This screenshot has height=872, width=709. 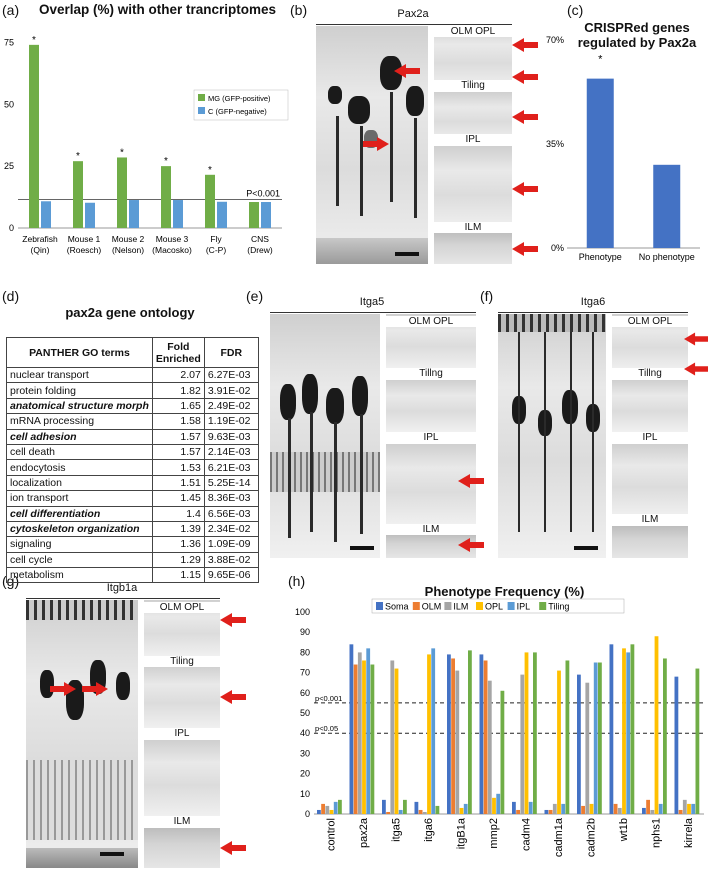 What do you see at coordinates (555, 40) in the screenshot?
I see `y-tick-label: 70%` at bounding box center [555, 40].